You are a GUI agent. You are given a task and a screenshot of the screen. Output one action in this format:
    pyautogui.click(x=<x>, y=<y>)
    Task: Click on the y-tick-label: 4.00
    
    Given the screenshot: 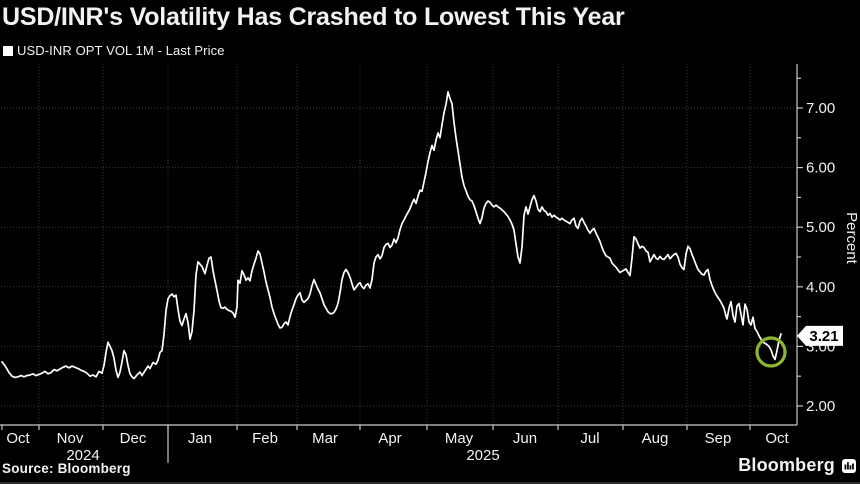 What is the action you would take?
    pyautogui.click(x=820, y=287)
    